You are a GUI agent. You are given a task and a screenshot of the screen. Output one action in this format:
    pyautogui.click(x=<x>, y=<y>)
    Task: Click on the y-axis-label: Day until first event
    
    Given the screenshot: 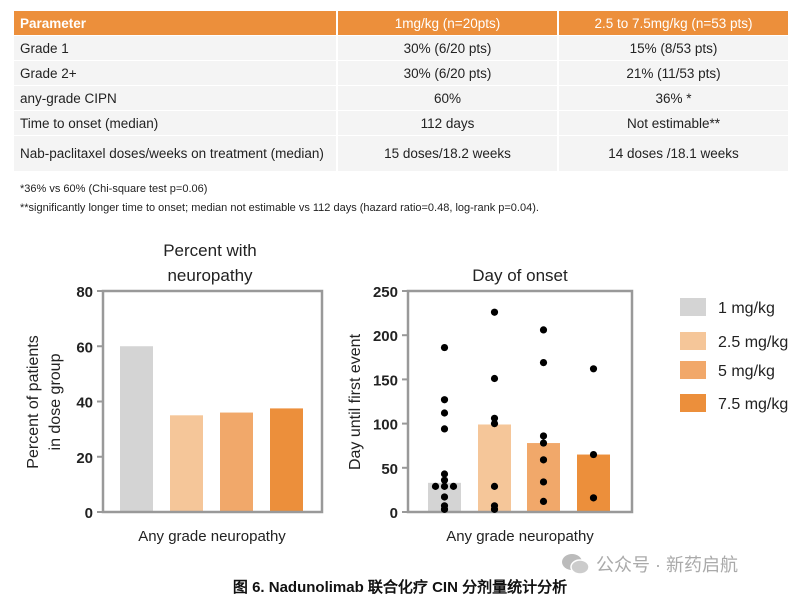 What is the action you would take?
    pyautogui.click(x=355, y=401)
    